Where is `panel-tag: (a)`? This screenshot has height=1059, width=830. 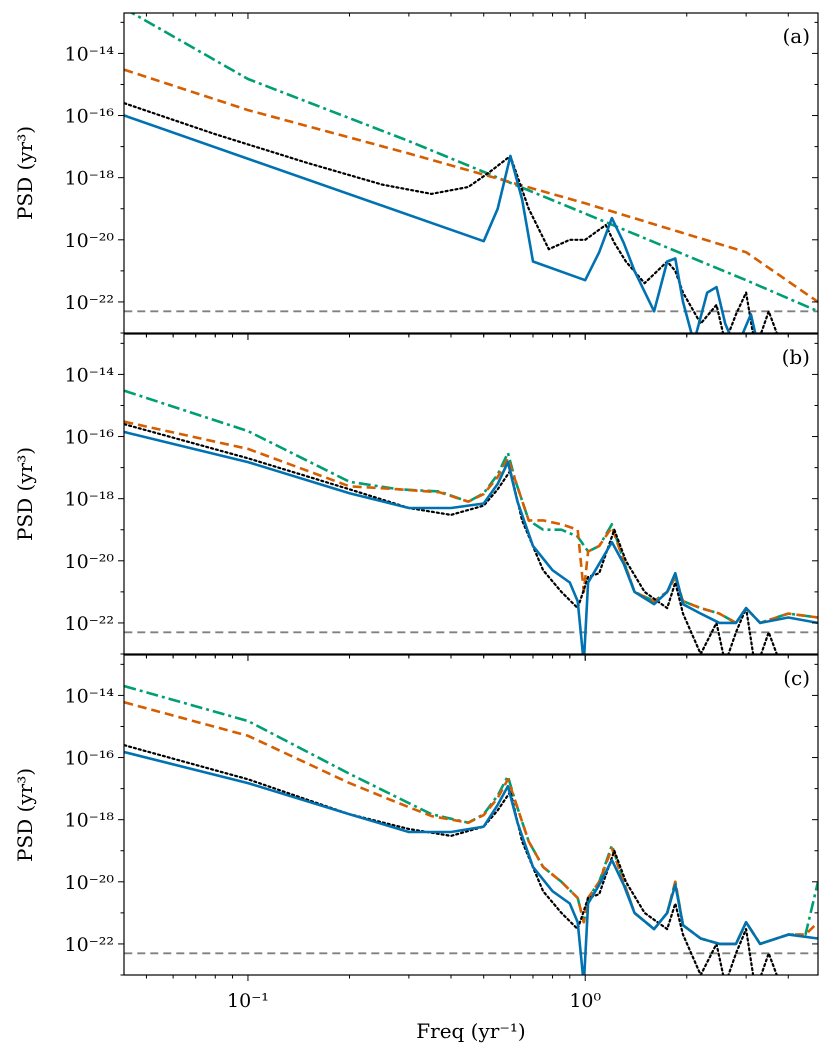 panel-tag: (a) is located at coordinates (796, 36).